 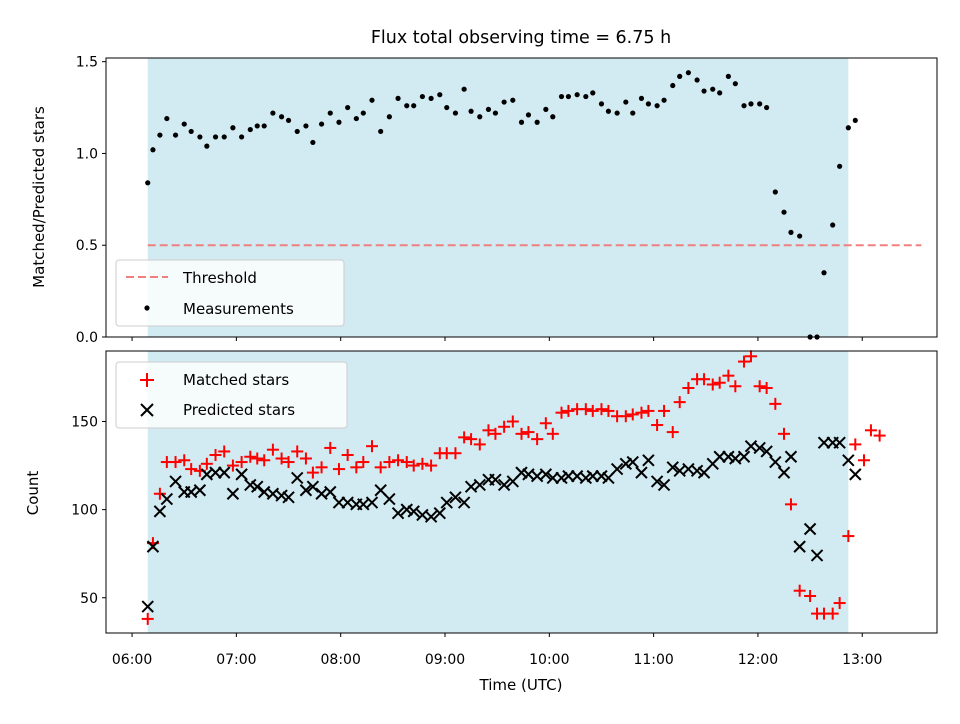 What do you see at coordinates (497, 650) in the screenshot?
I see `time-x-ticks: 06:00 07:00 08:00 09:00 10:00 11:00 12:00 13:00` at bounding box center [497, 650].